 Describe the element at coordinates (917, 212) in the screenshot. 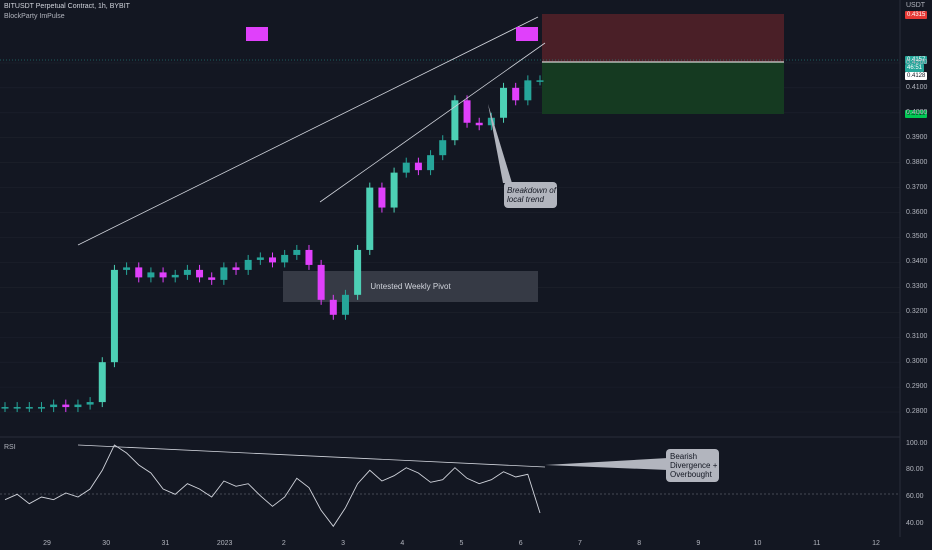

I see `price-tick-label: 0.3600` at that location.